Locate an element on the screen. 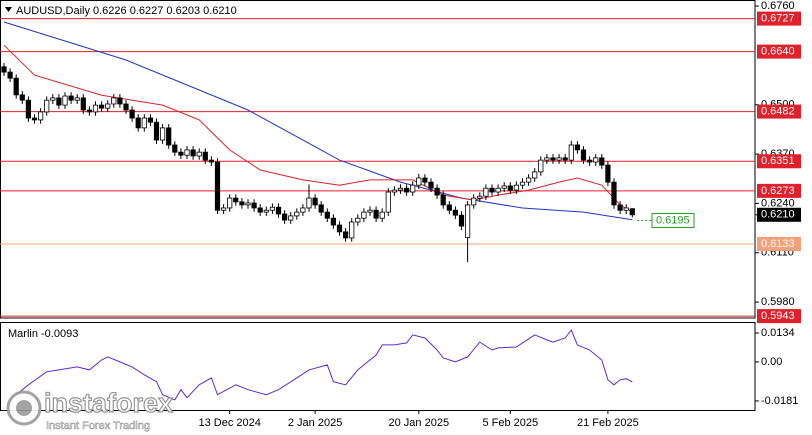  x-tick-label: 21 Feb 2025 is located at coordinates (608, 423).